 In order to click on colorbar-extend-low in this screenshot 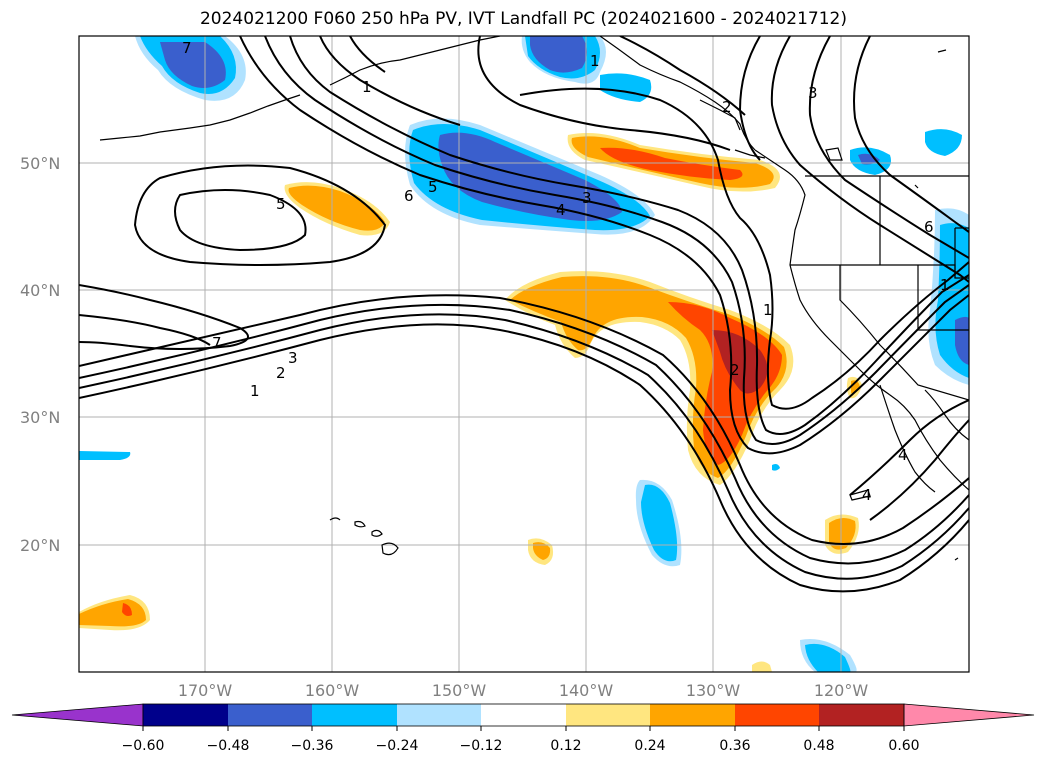, I will do `click(77, 715)`.